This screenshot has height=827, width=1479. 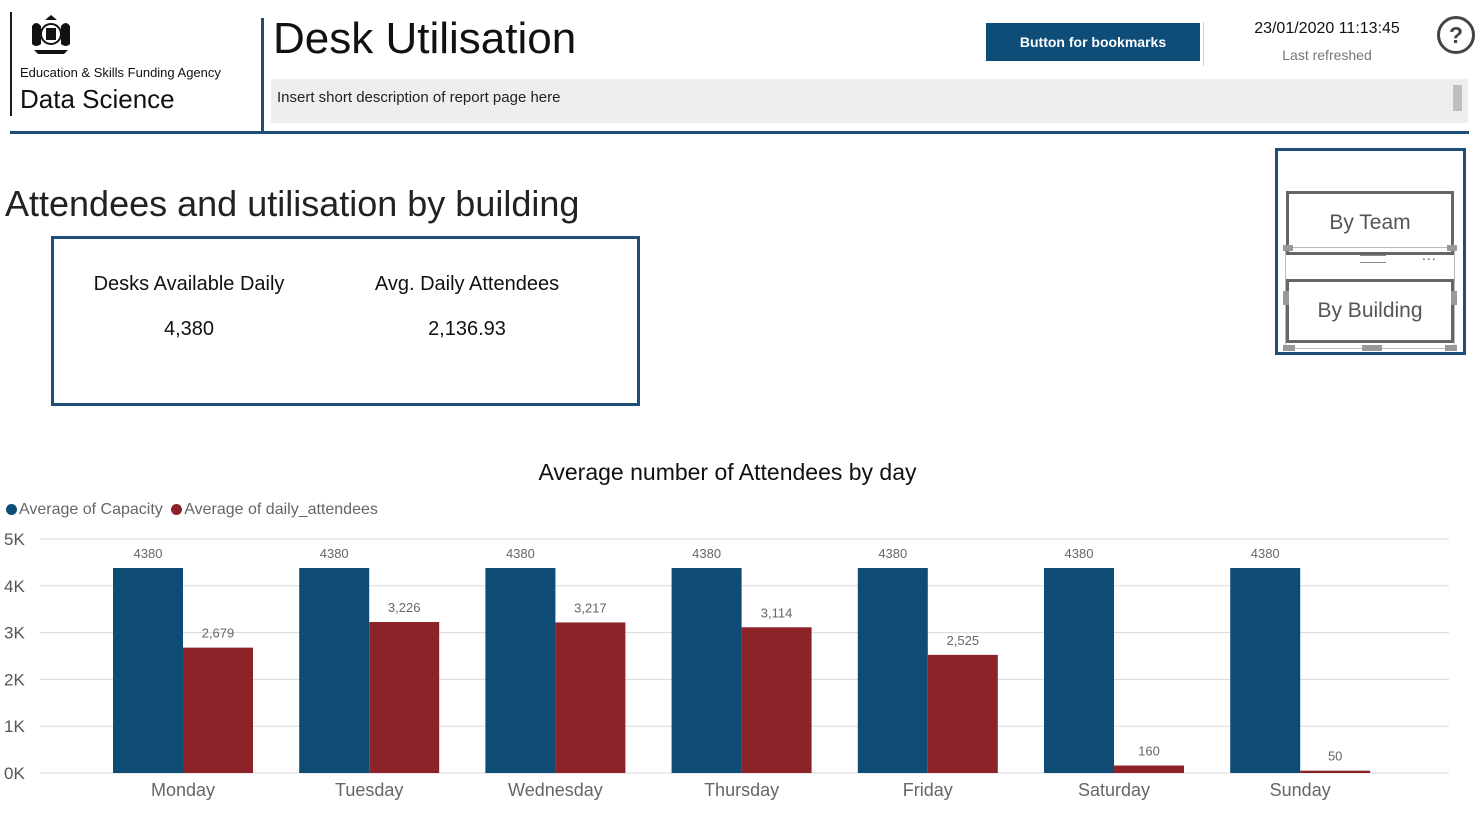 What do you see at coordinates (467, 329) in the screenshot?
I see `kpi-value: 2,136.93` at bounding box center [467, 329].